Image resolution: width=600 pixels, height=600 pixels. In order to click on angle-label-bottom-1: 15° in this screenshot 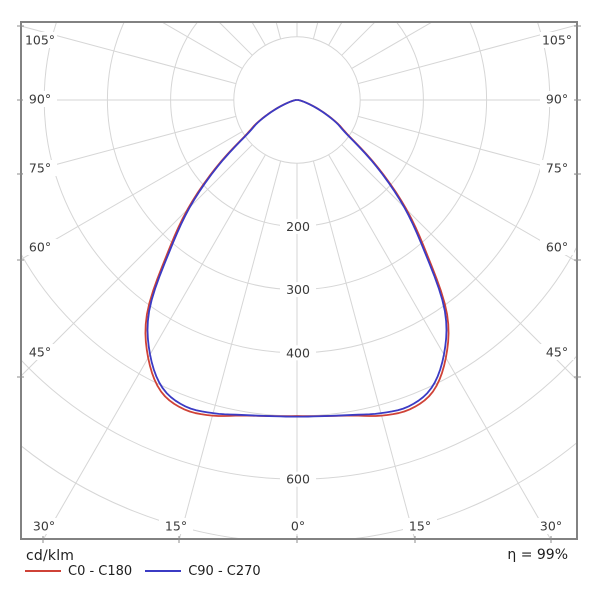, I will do `click(176, 526)`.